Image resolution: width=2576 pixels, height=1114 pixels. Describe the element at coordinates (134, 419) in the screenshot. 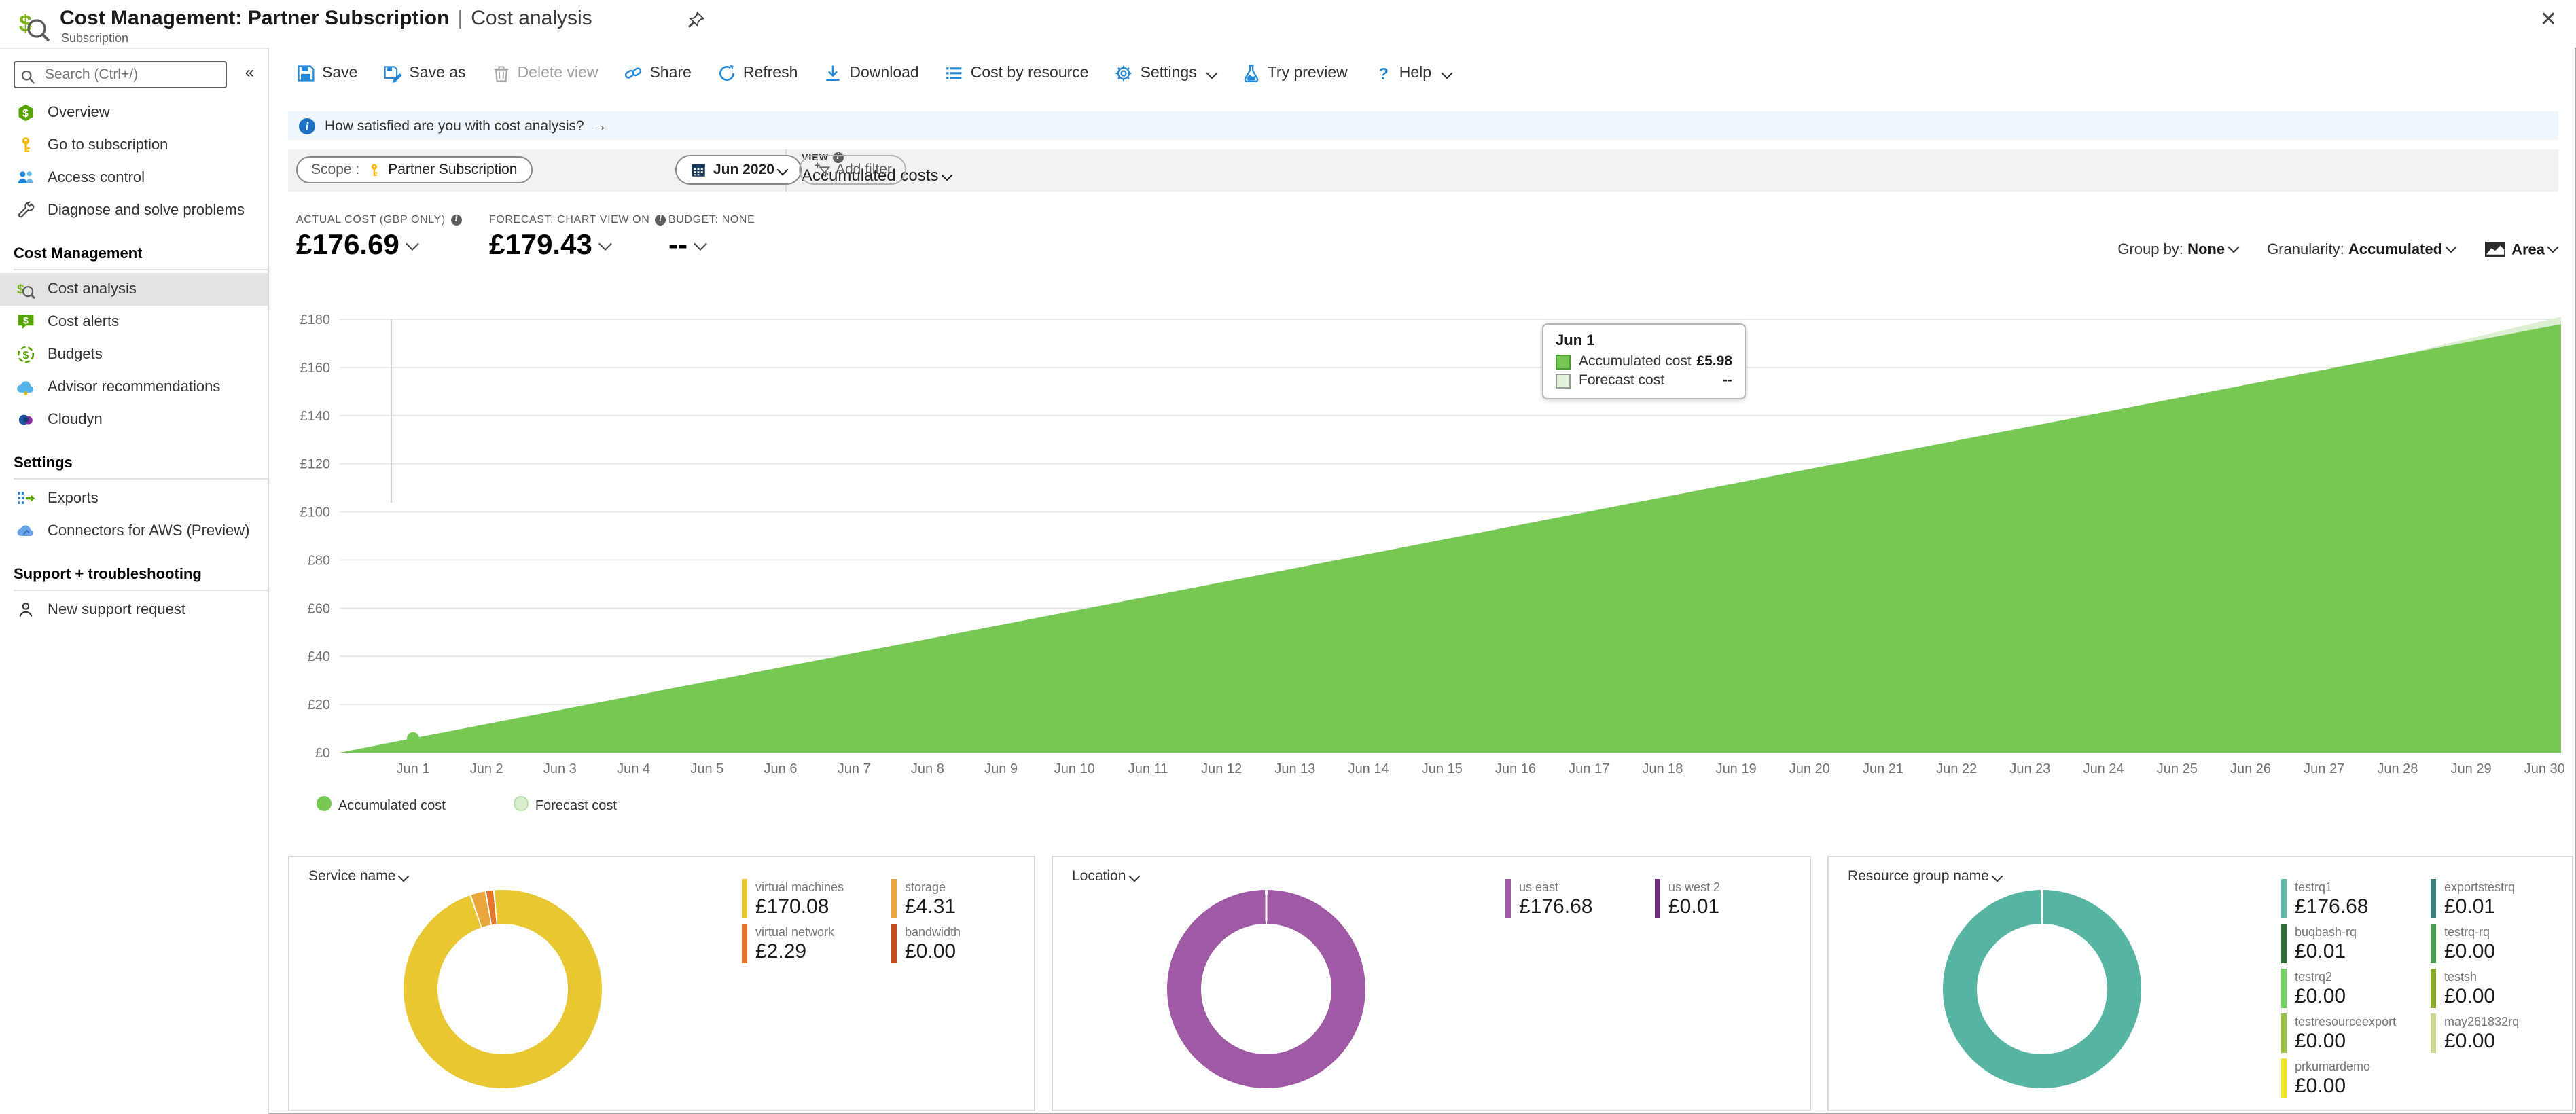

I see `sidebar-item-cloudyn: Cloudyn` at that location.